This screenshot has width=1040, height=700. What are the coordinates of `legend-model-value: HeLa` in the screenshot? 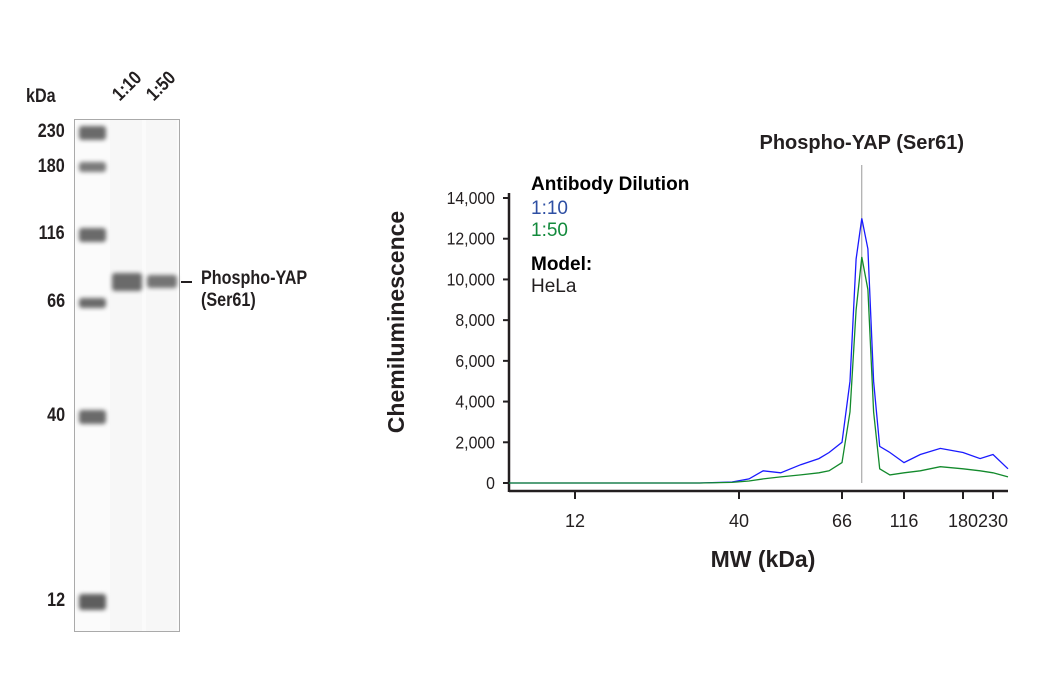 It's located at (554, 286).